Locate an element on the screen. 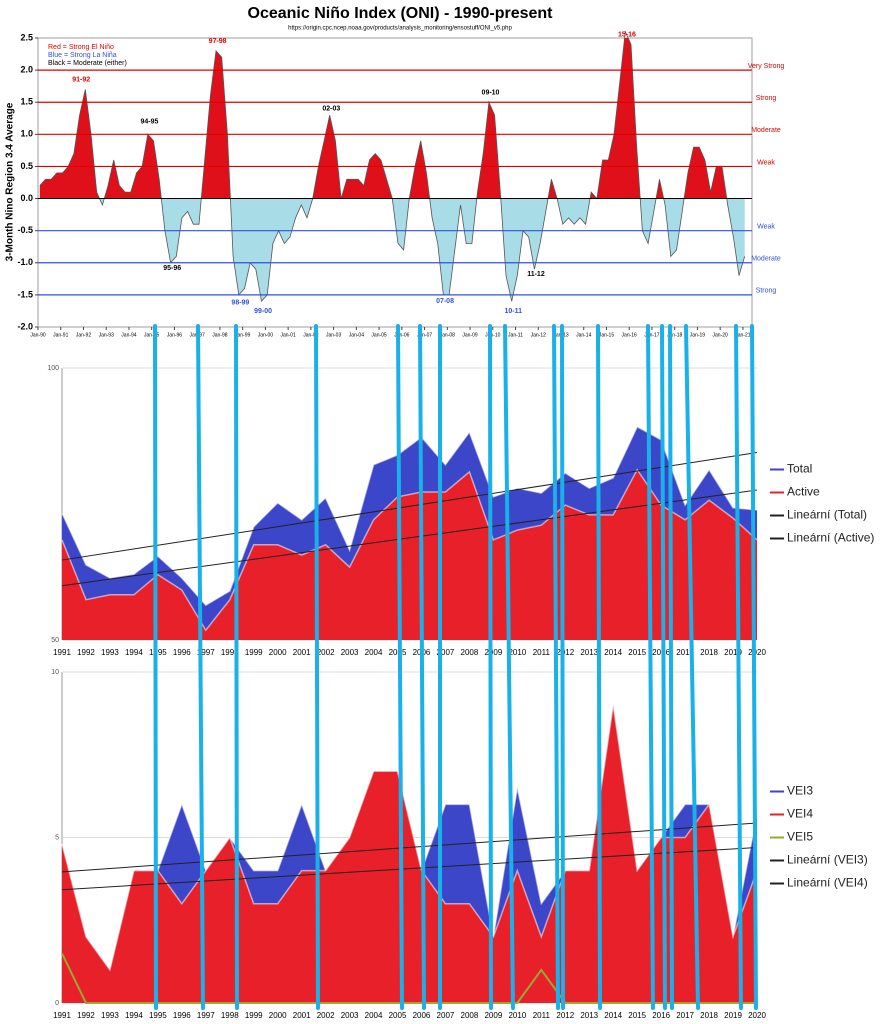 This screenshot has height=1024, width=891. x-tick-label: 2011 is located at coordinates (542, 652).